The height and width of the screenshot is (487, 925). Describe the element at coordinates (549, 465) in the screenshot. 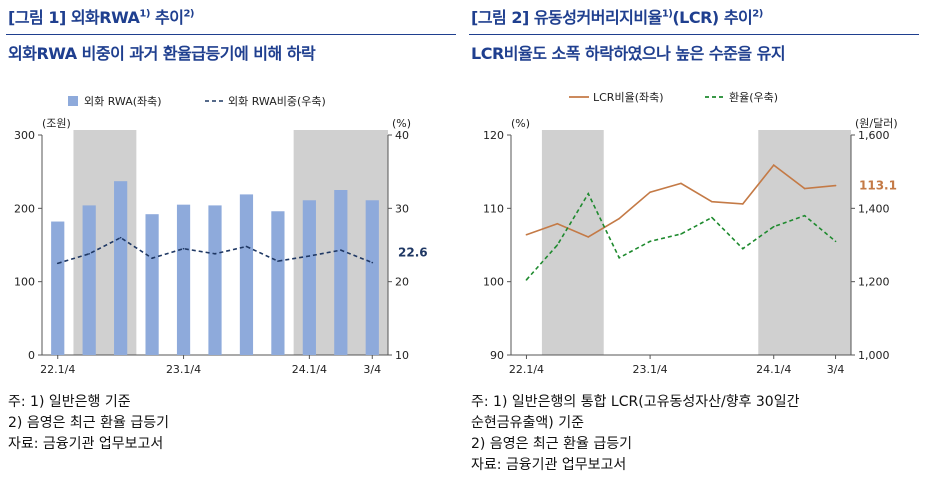

I see `figure-2-source: 자료: 금융기관 업무보고서` at that location.